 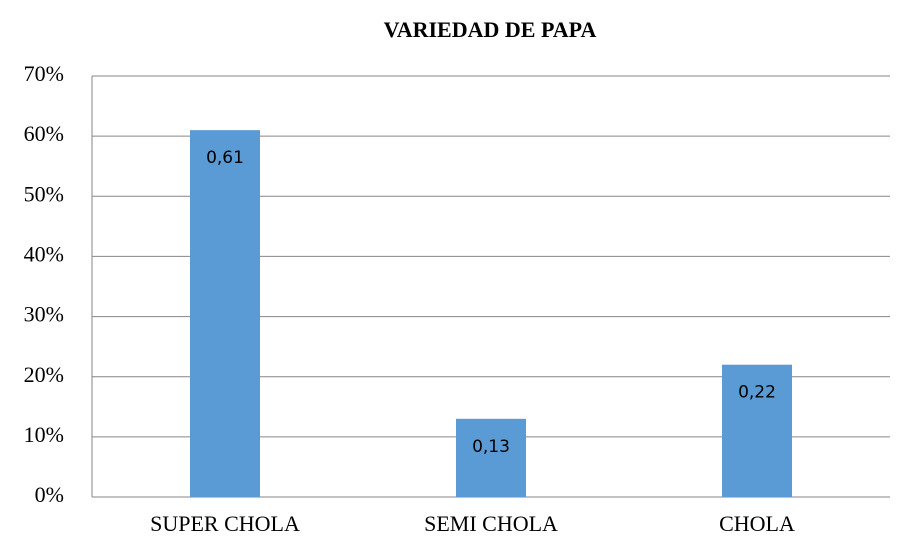 I want to click on data-label: 0,61, so click(x=225, y=158).